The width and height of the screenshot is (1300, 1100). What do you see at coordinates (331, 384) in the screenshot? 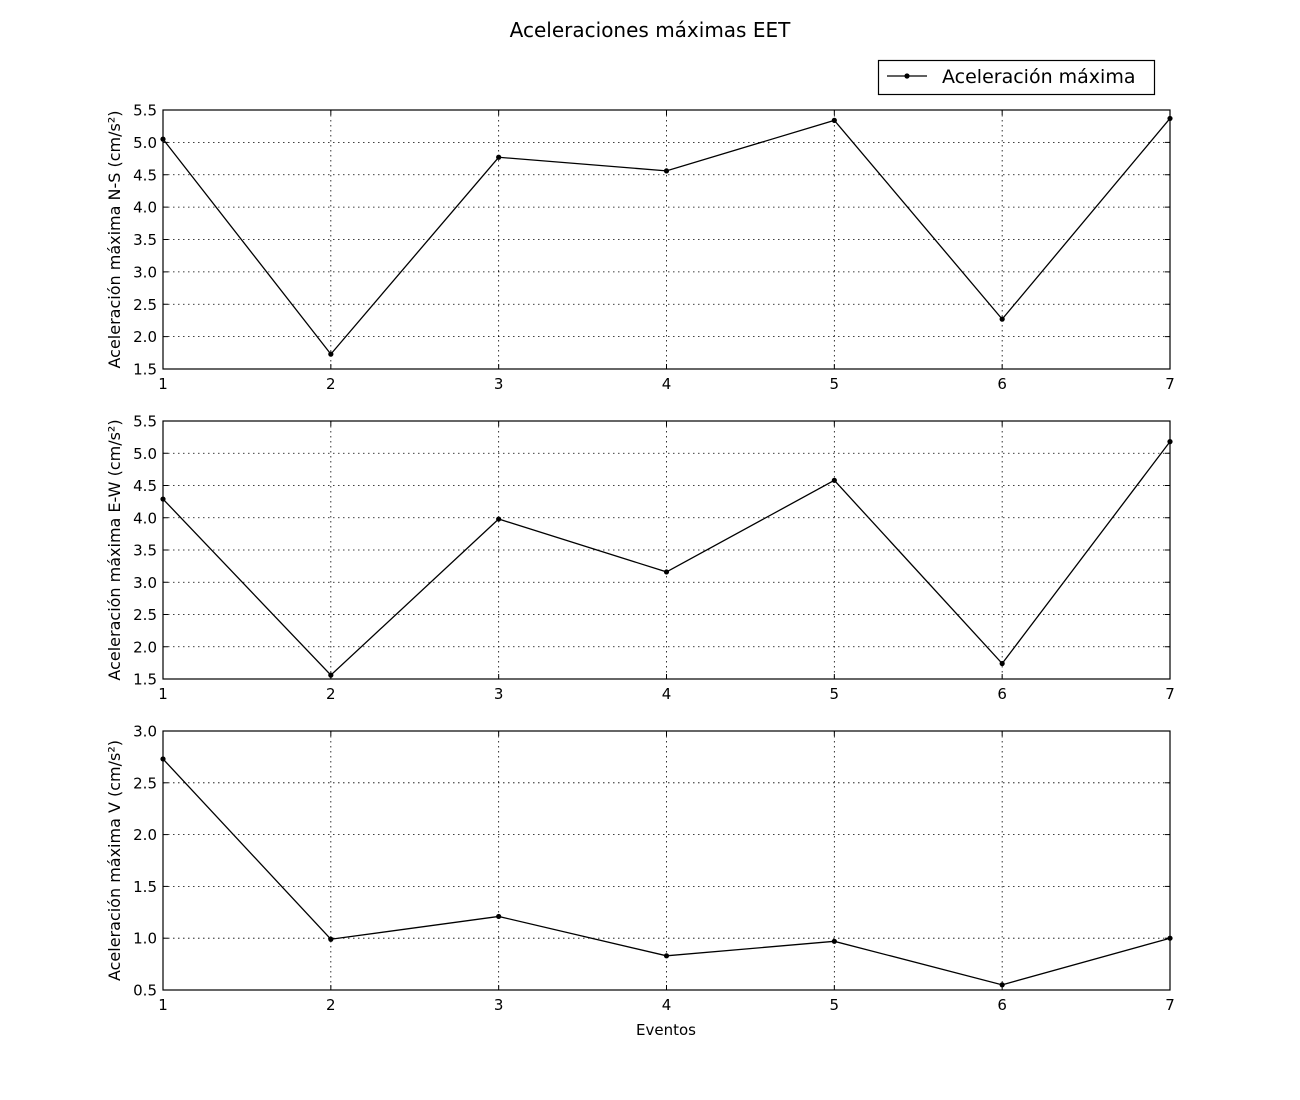
I see `ns-xtick-label-1: 2` at bounding box center [331, 384].